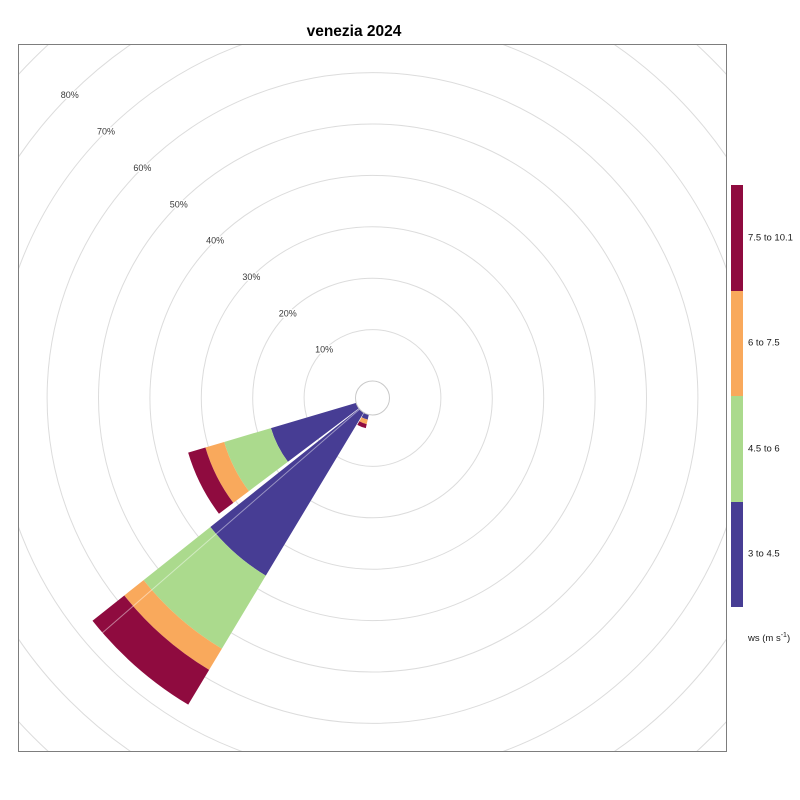 Image resolution: width=800 pixels, height=800 pixels. I want to click on wedge-sw-bin3, so click(151, 650).